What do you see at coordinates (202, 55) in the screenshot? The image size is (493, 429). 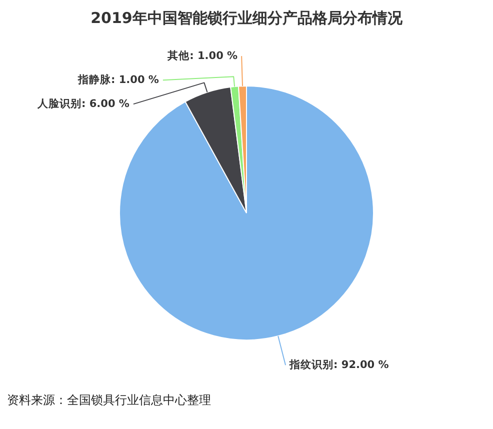 I see `slice-label: 其他: 1.00 %` at bounding box center [202, 55].